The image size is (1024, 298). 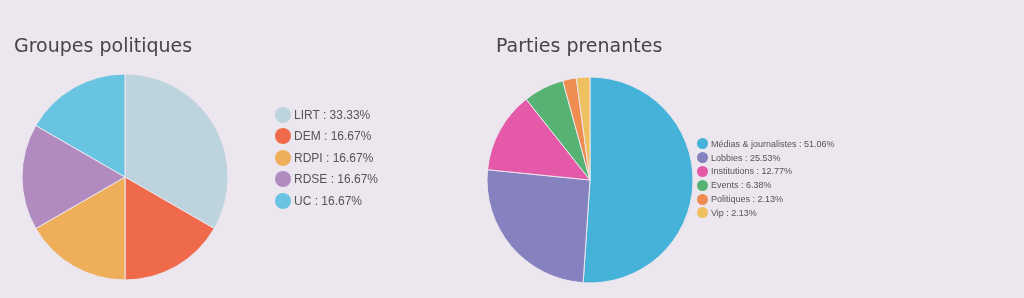 What do you see at coordinates (752, 171) in the screenshot?
I see `legend-label: Institutions : 12.77%` at bounding box center [752, 171].